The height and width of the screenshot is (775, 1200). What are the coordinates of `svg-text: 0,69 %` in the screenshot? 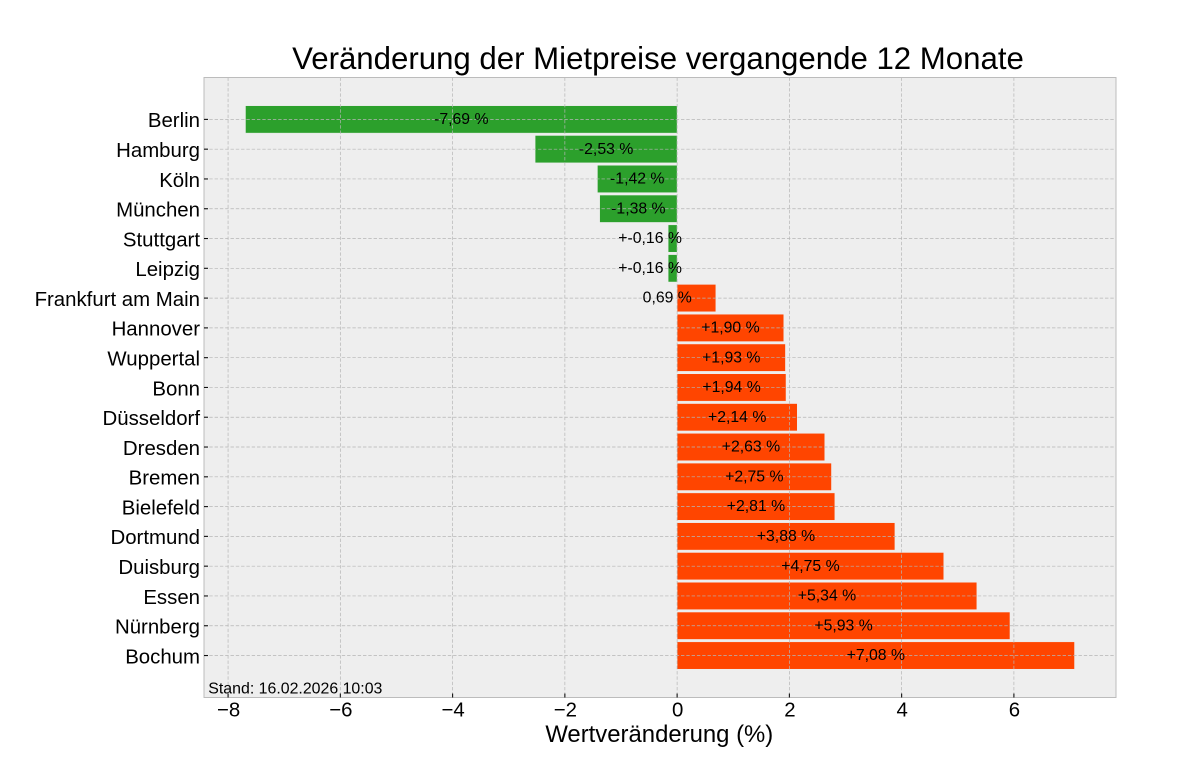 It's located at (667, 298).